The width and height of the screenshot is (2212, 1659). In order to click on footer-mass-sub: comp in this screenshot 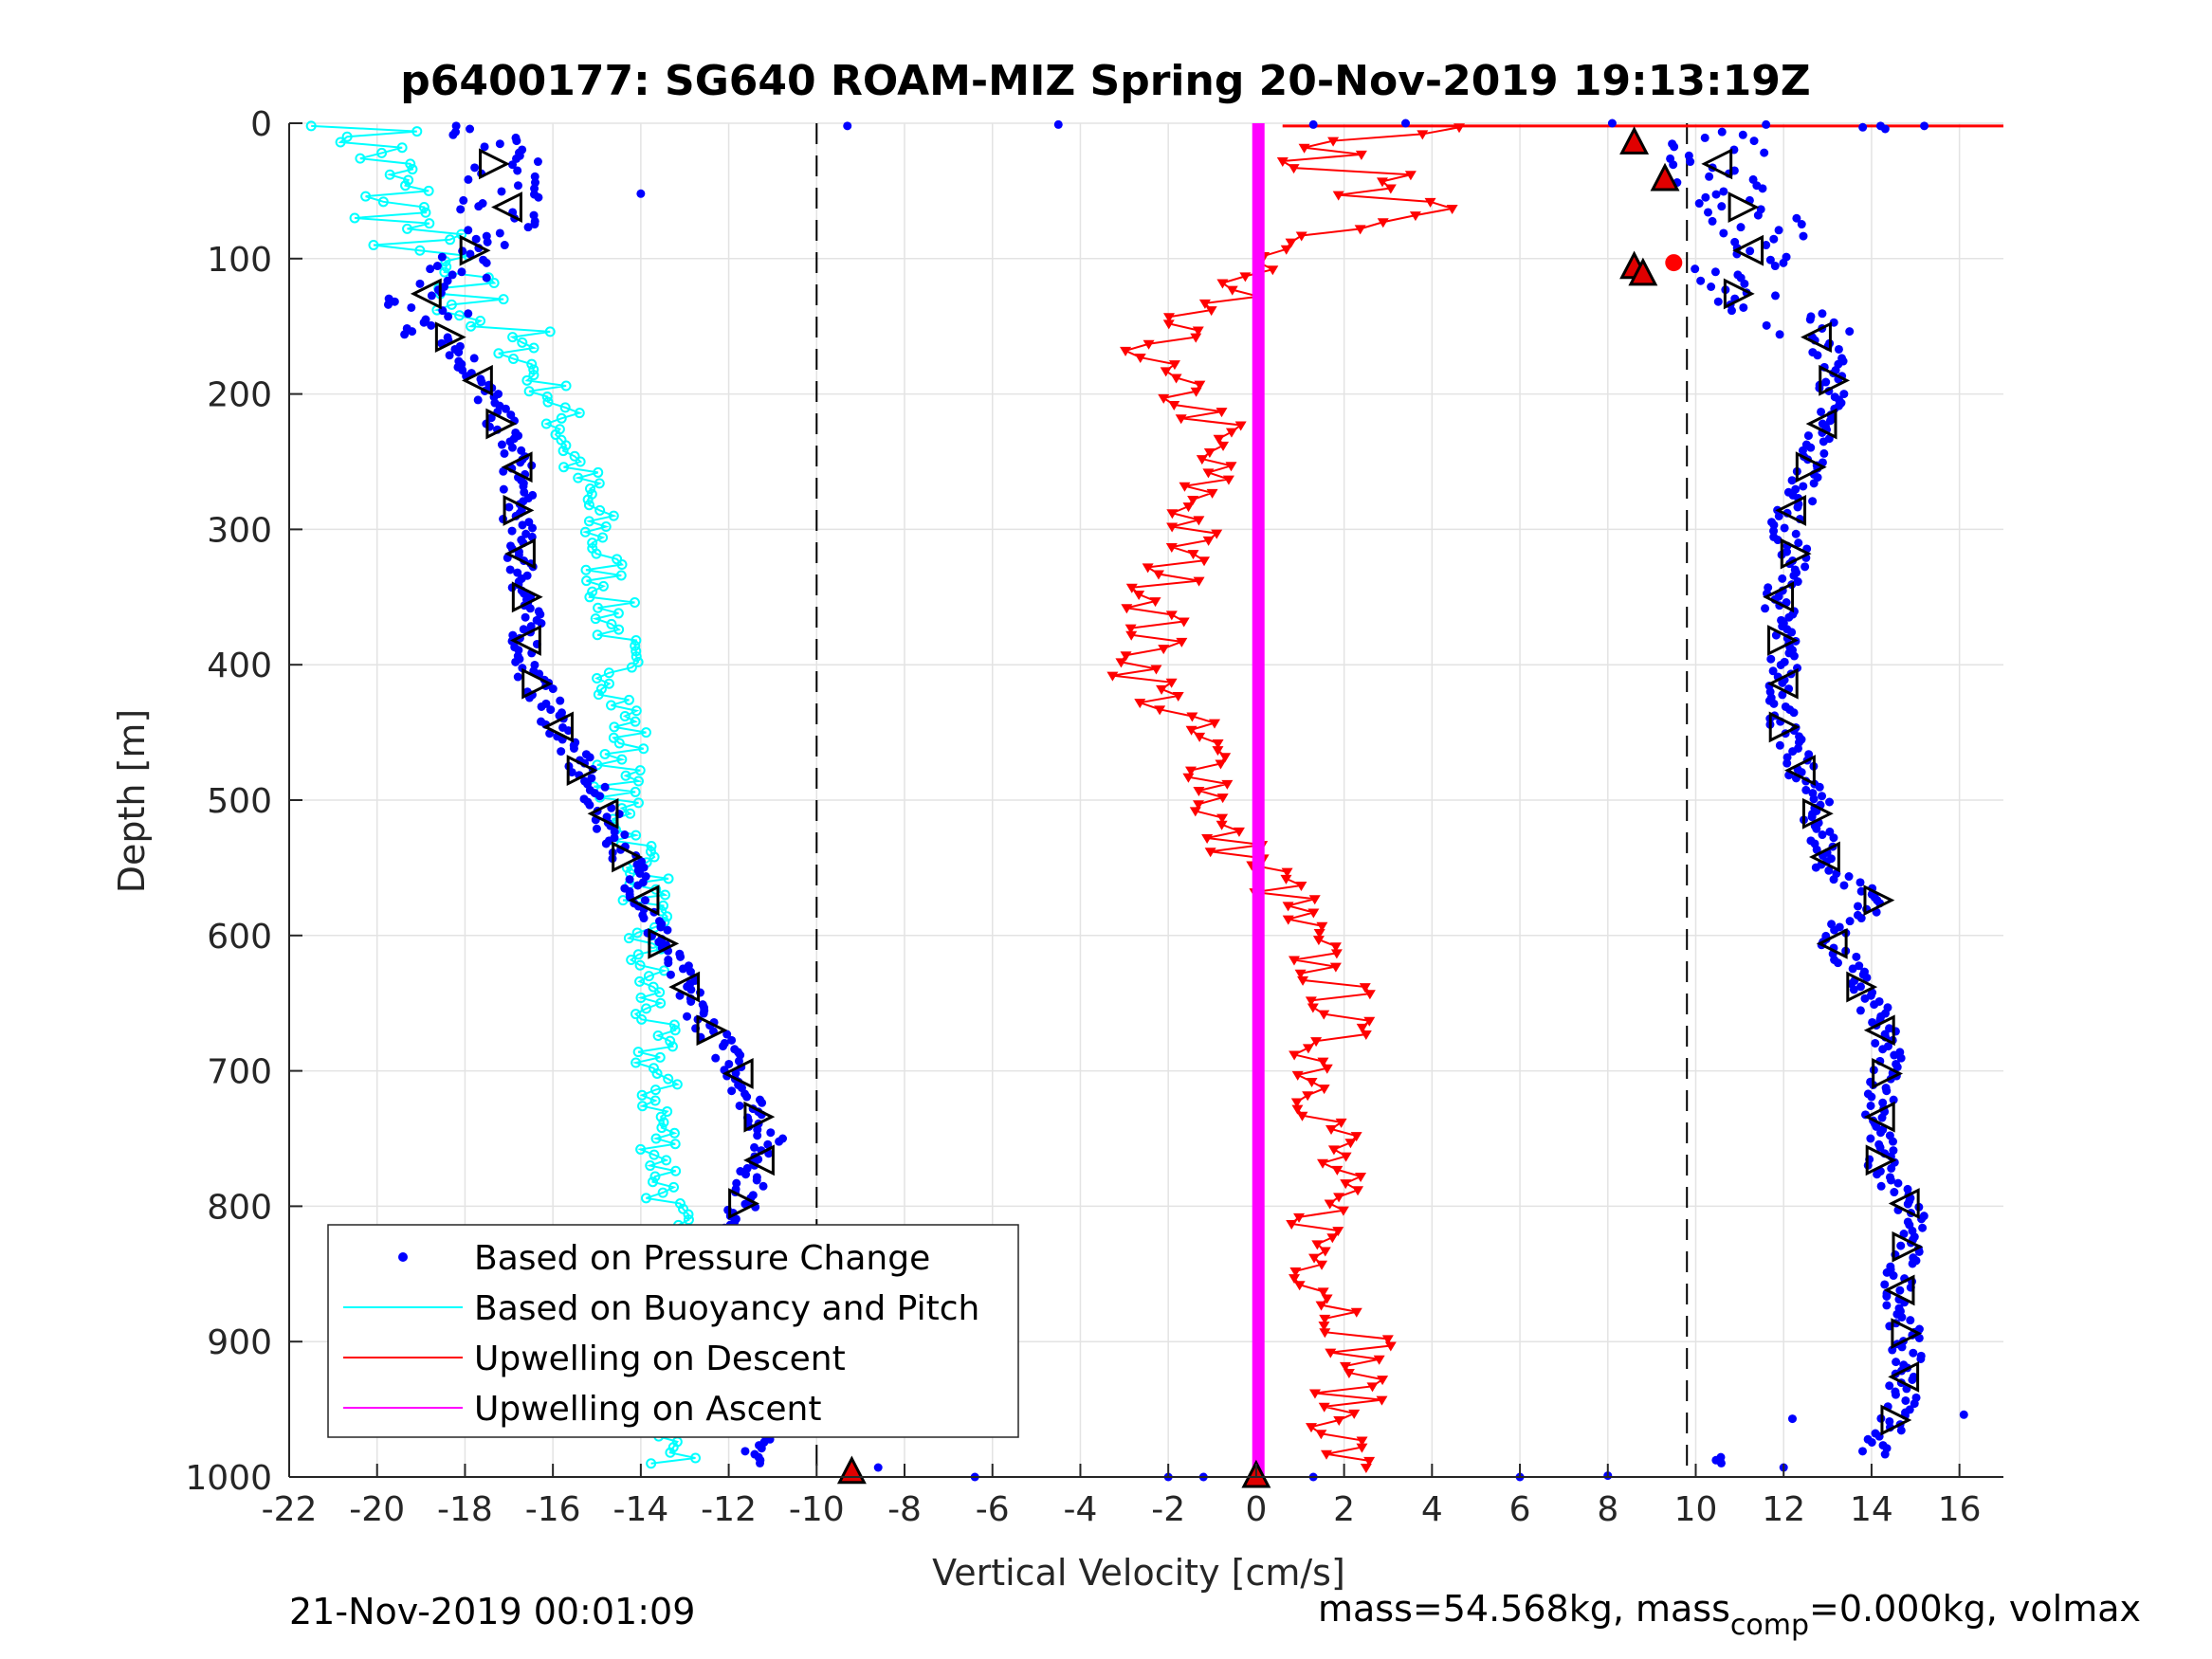, I will do `click(1769, 1625)`.